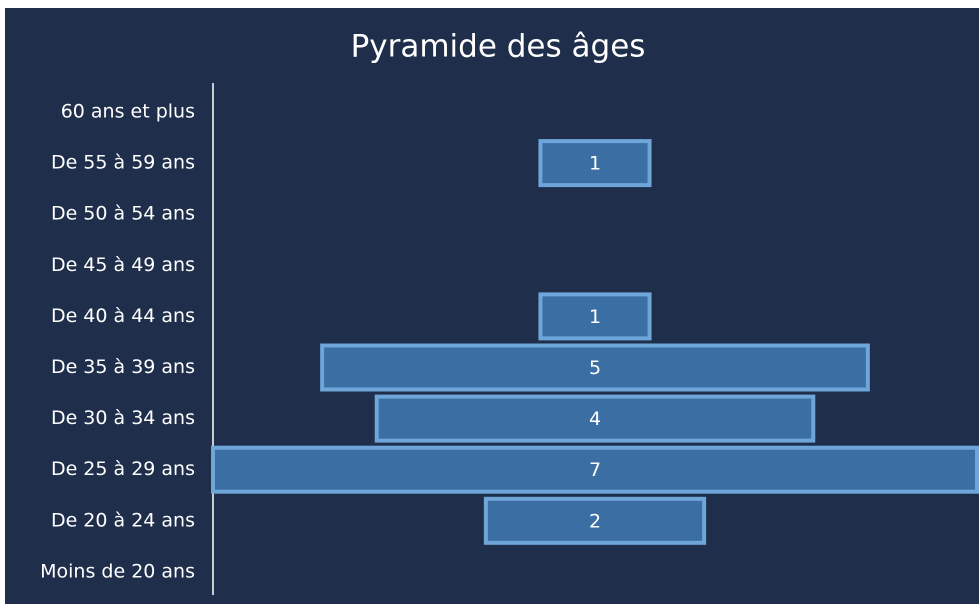 The image size is (979, 604). Describe the element at coordinates (123, 265) in the screenshot. I see `category-label: De 45 à 49 ans` at that location.